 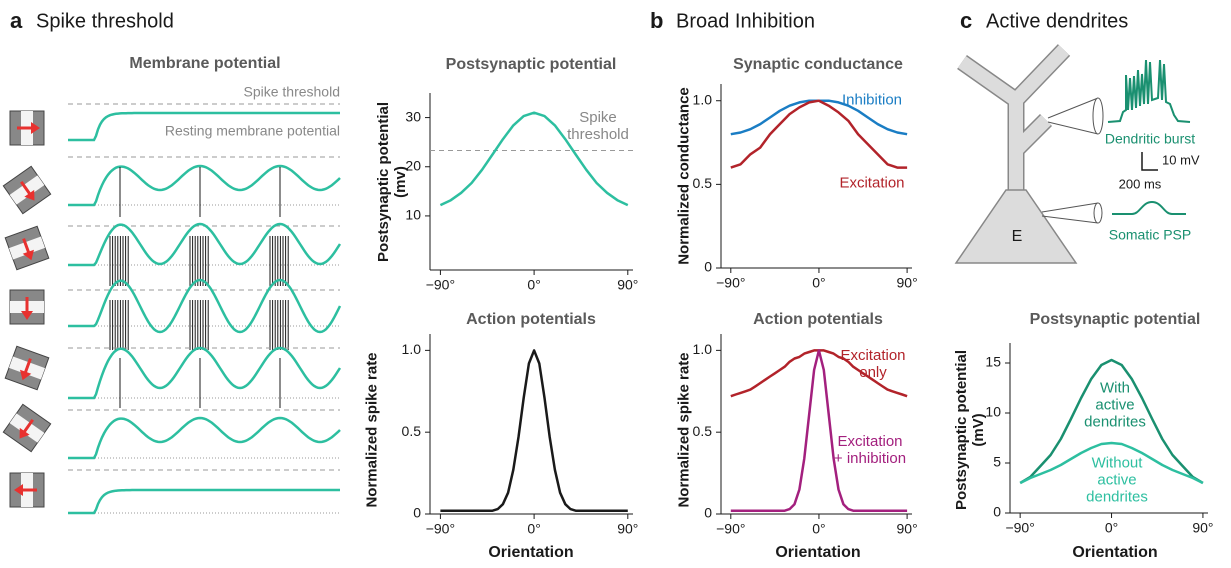 What do you see at coordinates (1140, 183) in the screenshot?
I see `scale-time: 200 ms` at bounding box center [1140, 183].